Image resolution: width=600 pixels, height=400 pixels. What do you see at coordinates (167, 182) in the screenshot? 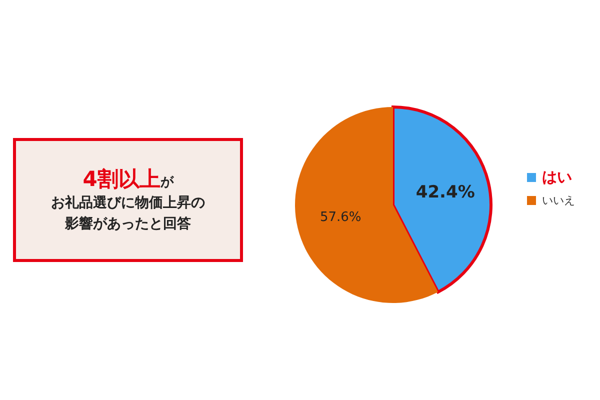
I see `text: が` at bounding box center [167, 182].